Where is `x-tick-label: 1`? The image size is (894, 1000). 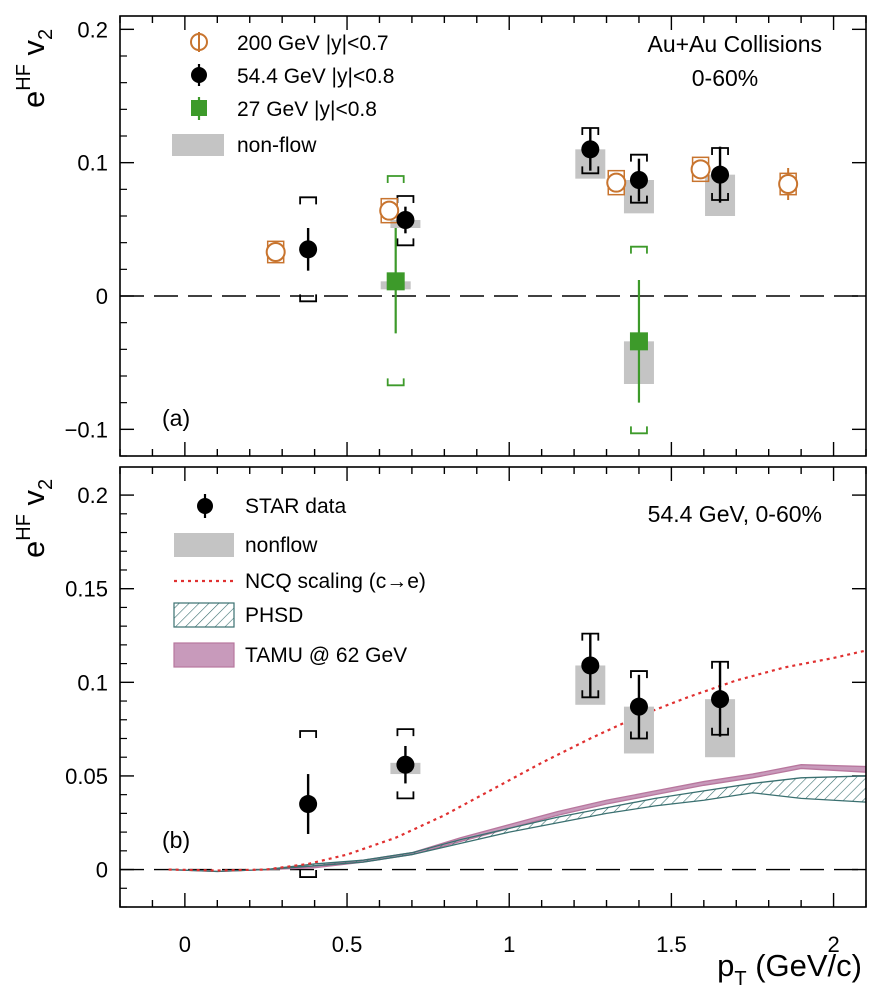
x-tick-label: 1 is located at coordinates (509, 944).